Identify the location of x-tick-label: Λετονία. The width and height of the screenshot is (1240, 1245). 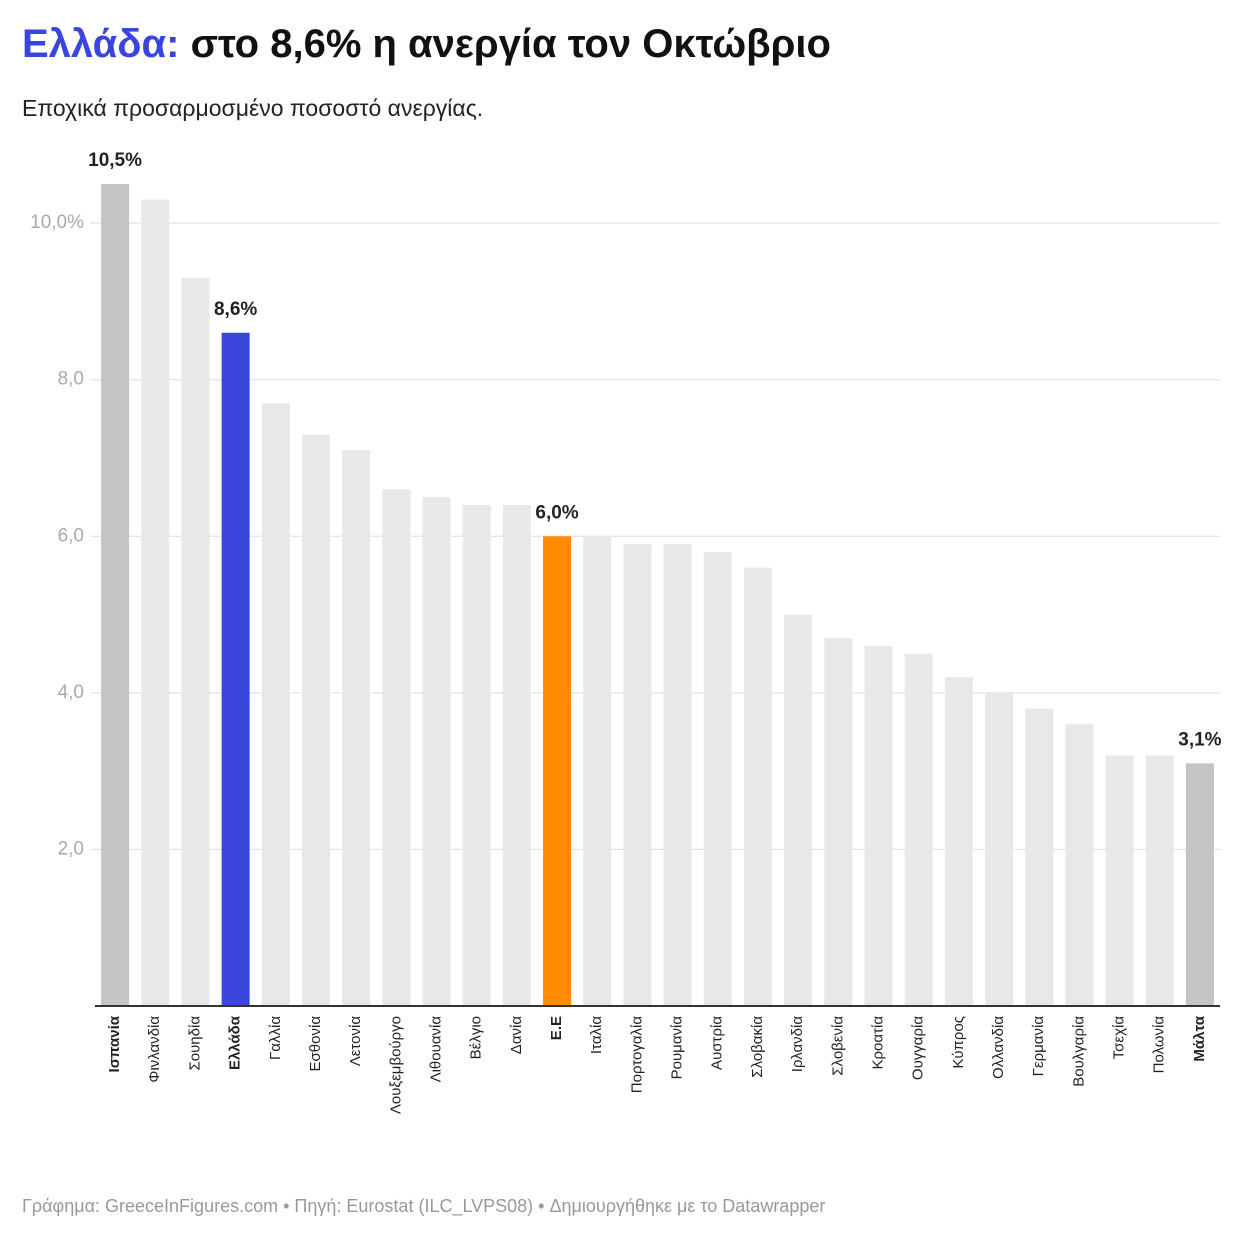
(355, 1041).